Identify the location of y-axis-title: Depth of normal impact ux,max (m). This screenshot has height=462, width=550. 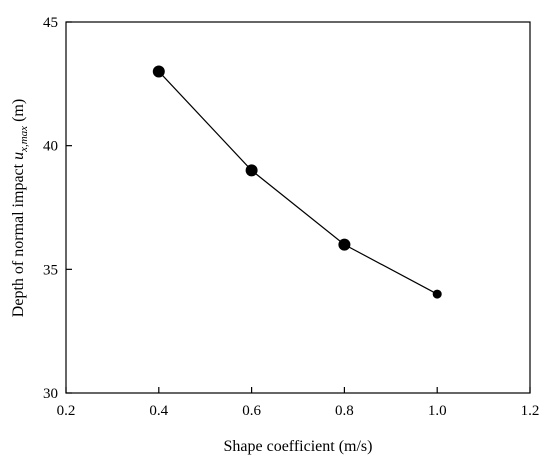
(20, 208).